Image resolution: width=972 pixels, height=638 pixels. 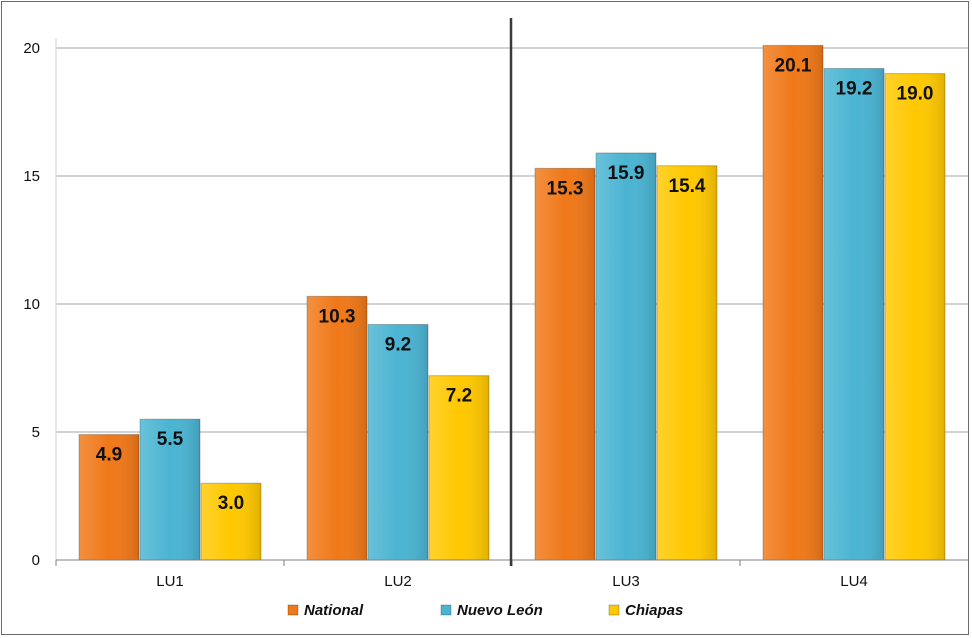 I want to click on y-tick-label: 5, so click(x=36, y=432).